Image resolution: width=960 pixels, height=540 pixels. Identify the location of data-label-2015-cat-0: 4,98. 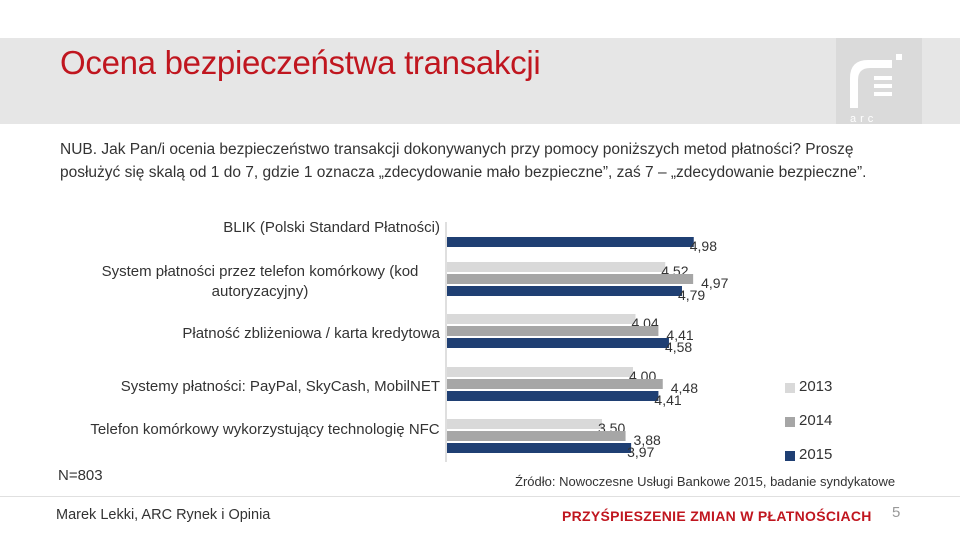
(703, 246).